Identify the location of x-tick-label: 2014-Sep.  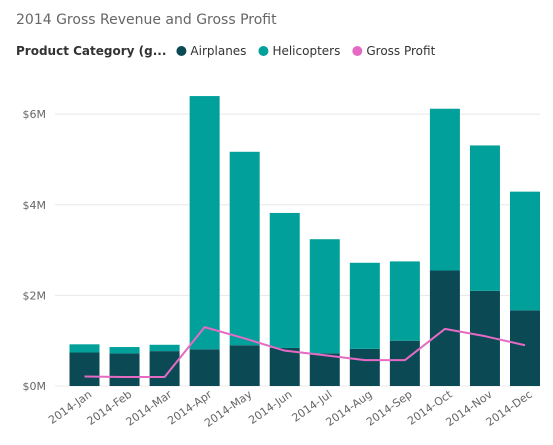
(389, 408).